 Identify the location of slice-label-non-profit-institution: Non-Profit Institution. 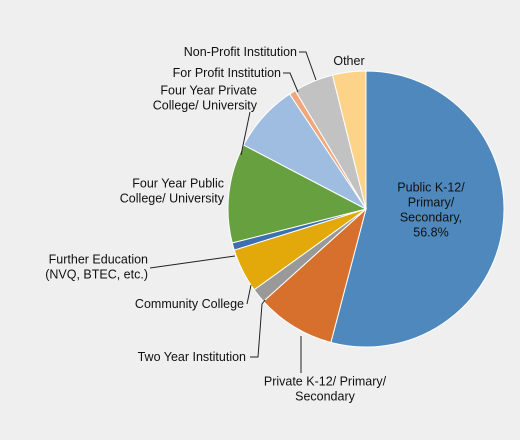
(240, 52).